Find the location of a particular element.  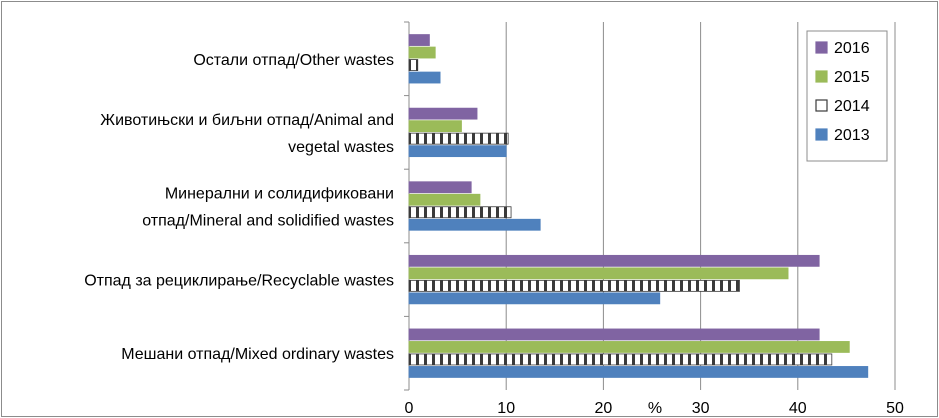

x-axis-title: % is located at coordinates (655, 408).